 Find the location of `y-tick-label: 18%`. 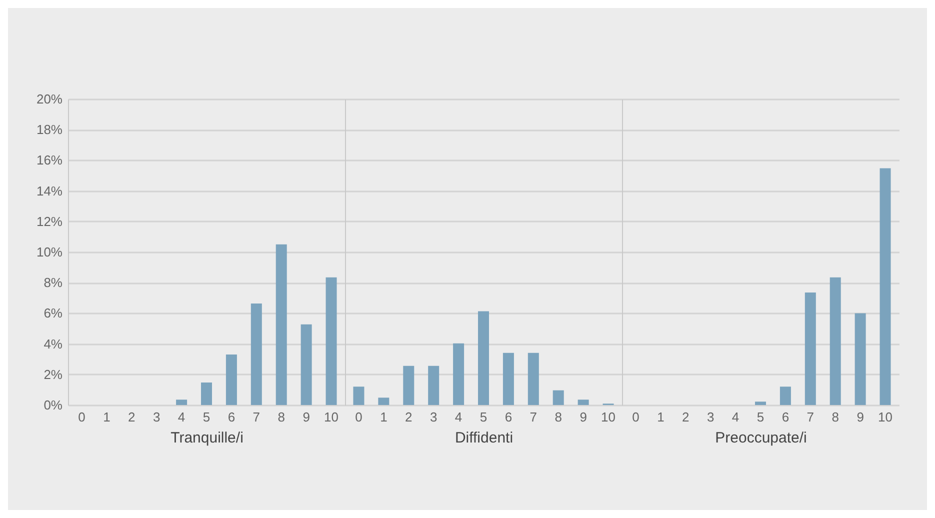

y-tick-label: 18% is located at coordinates (49, 130).